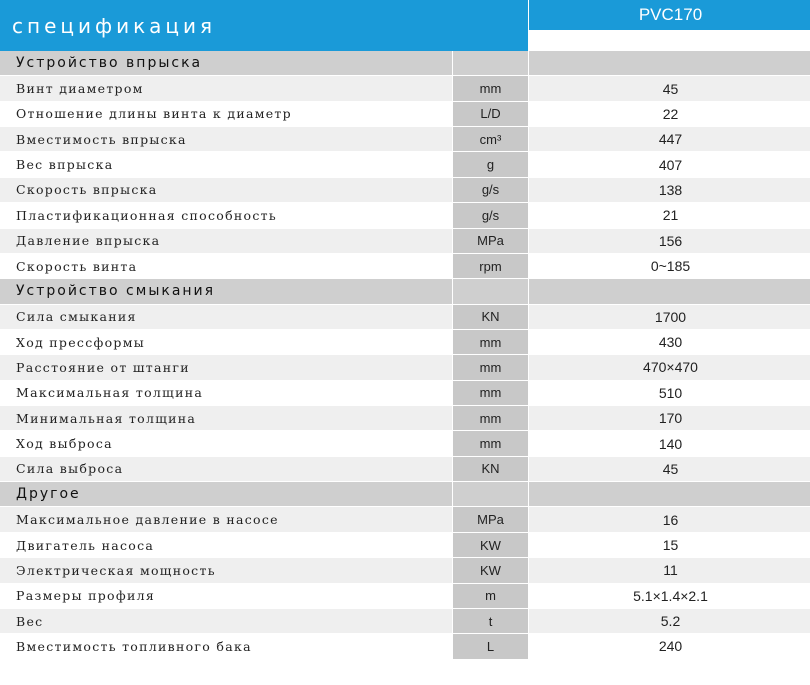 The width and height of the screenshot is (810, 685). What do you see at coordinates (490, 647) in the screenshot?
I see `spec-unit: L` at bounding box center [490, 647].